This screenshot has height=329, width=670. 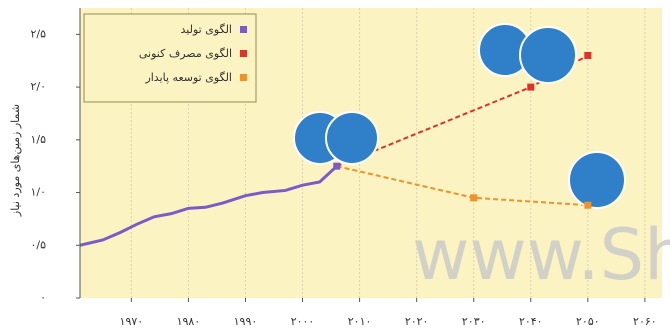 What do you see at coordinates (303, 321) in the screenshot?
I see `x-tick-label: ۲۰۰۰` at bounding box center [303, 321].